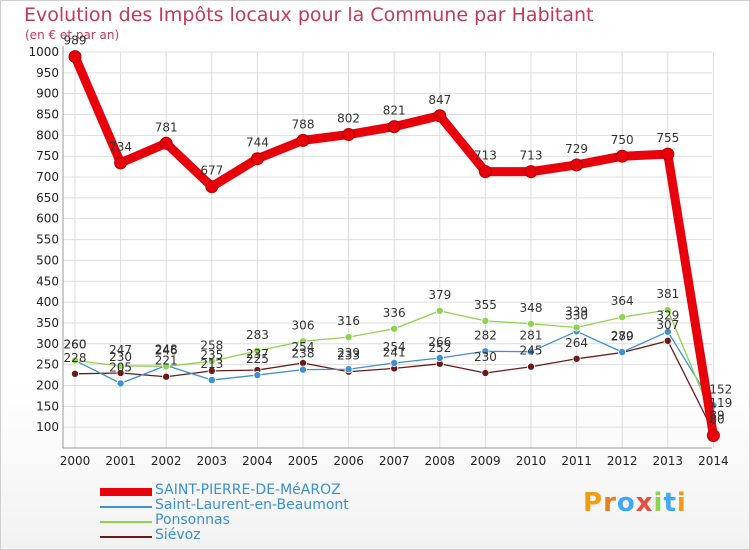 The image size is (750, 550). I want to click on data-label-0-5: 788, so click(303, 124).